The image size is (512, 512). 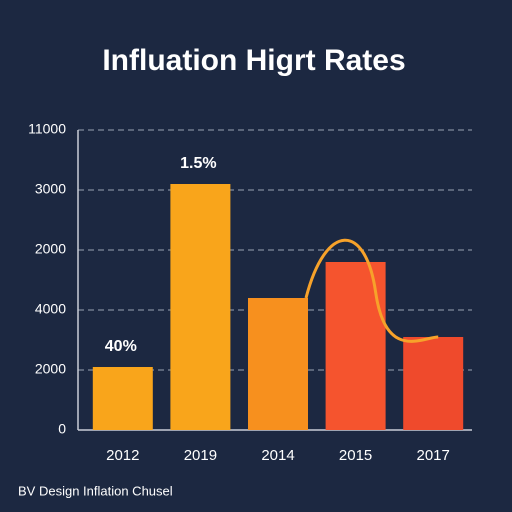 I want to click on footer: BV Design Inflation Chusel, so click(x=95, y=490).